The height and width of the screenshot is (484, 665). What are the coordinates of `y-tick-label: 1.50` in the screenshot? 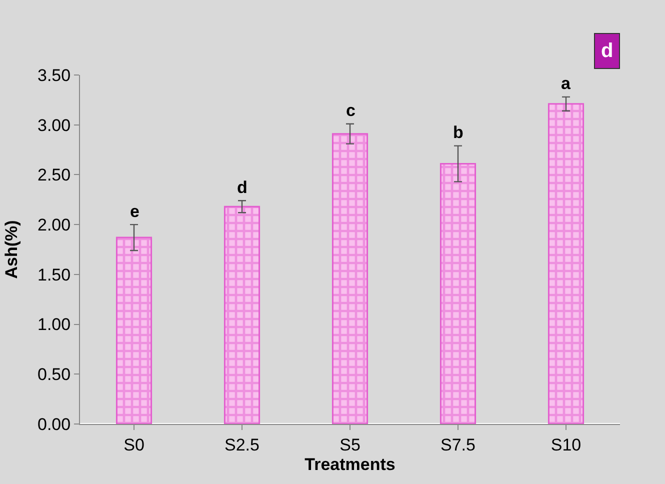 It's located at (54, 274).